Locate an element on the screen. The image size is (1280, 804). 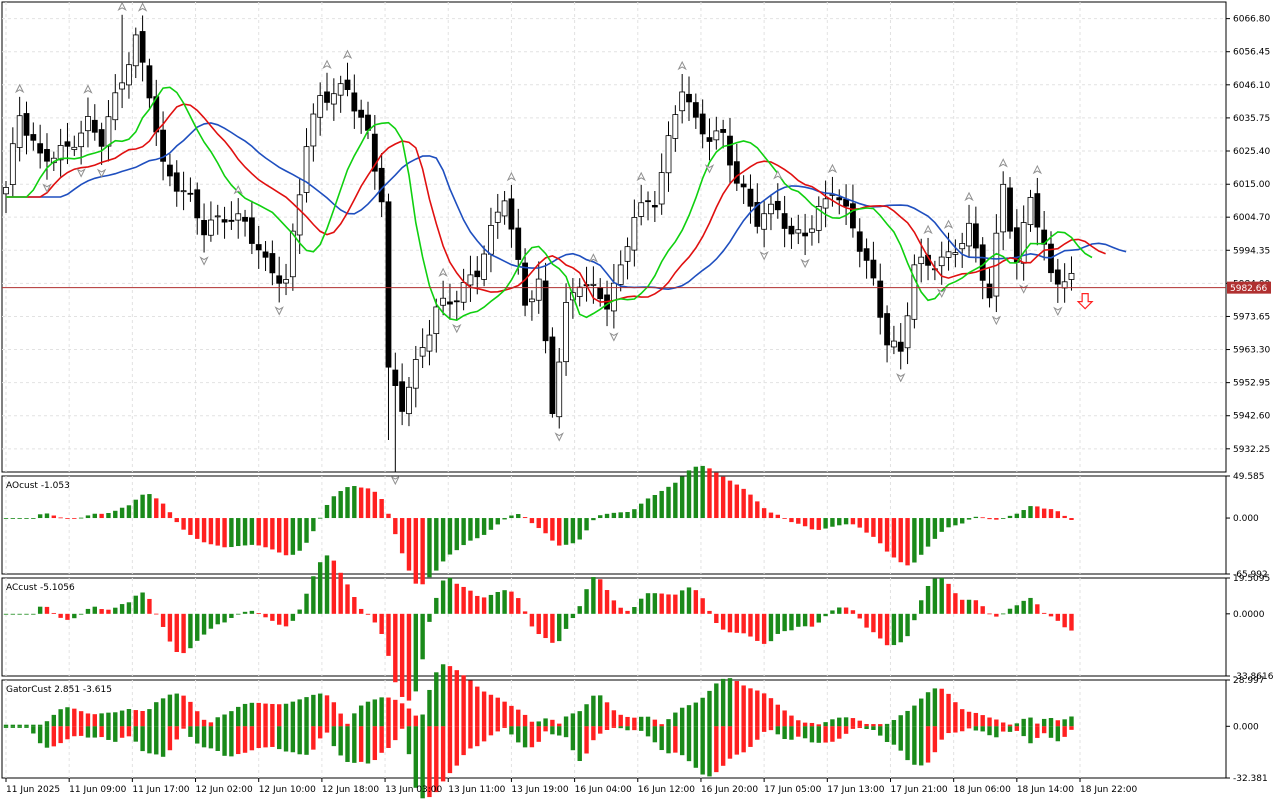
x-tick-label: 11 Jun 2025 is located at coordinates (33, 790).